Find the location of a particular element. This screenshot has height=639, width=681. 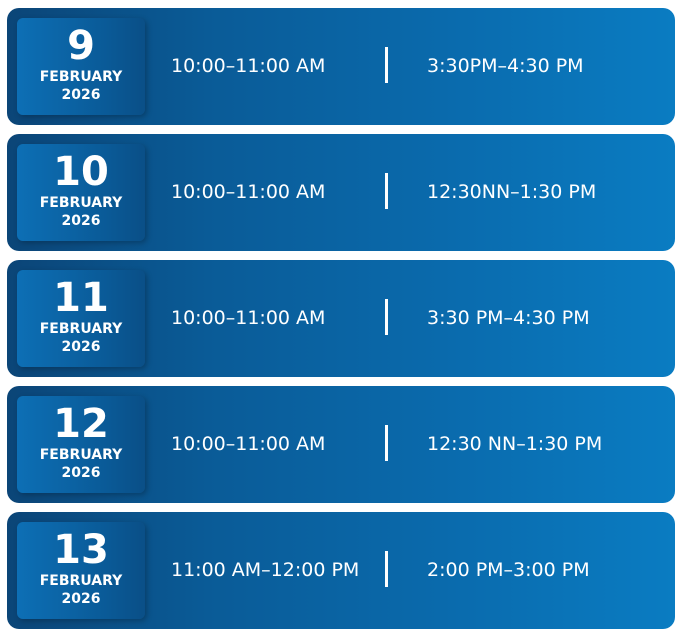

time-slot-2: 12:30NN–1:30 PM is located at coordinates (512, 192).